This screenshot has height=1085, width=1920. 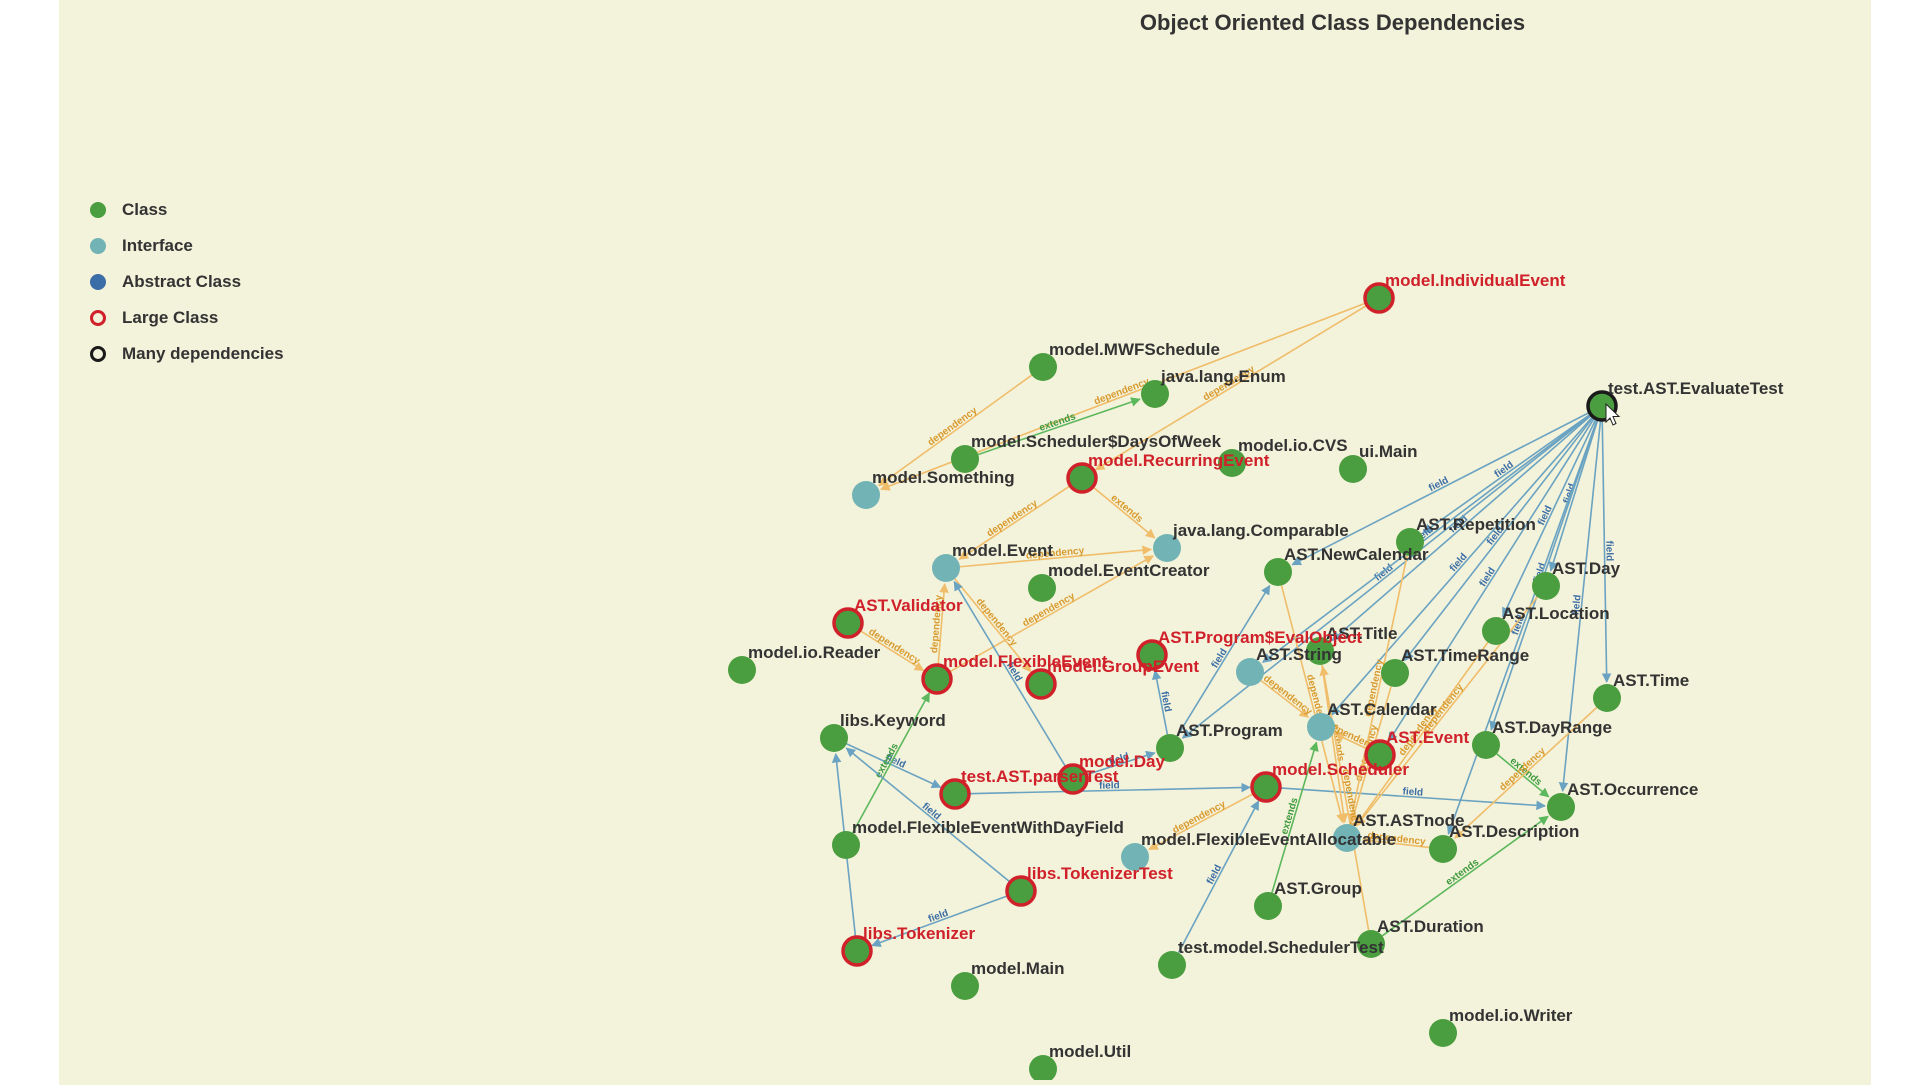 What do you see at coordinates (1014, 673) in the screenshot?
I see `graph-node: model.FlexibleEvent` at bounding box center [1014, 673].